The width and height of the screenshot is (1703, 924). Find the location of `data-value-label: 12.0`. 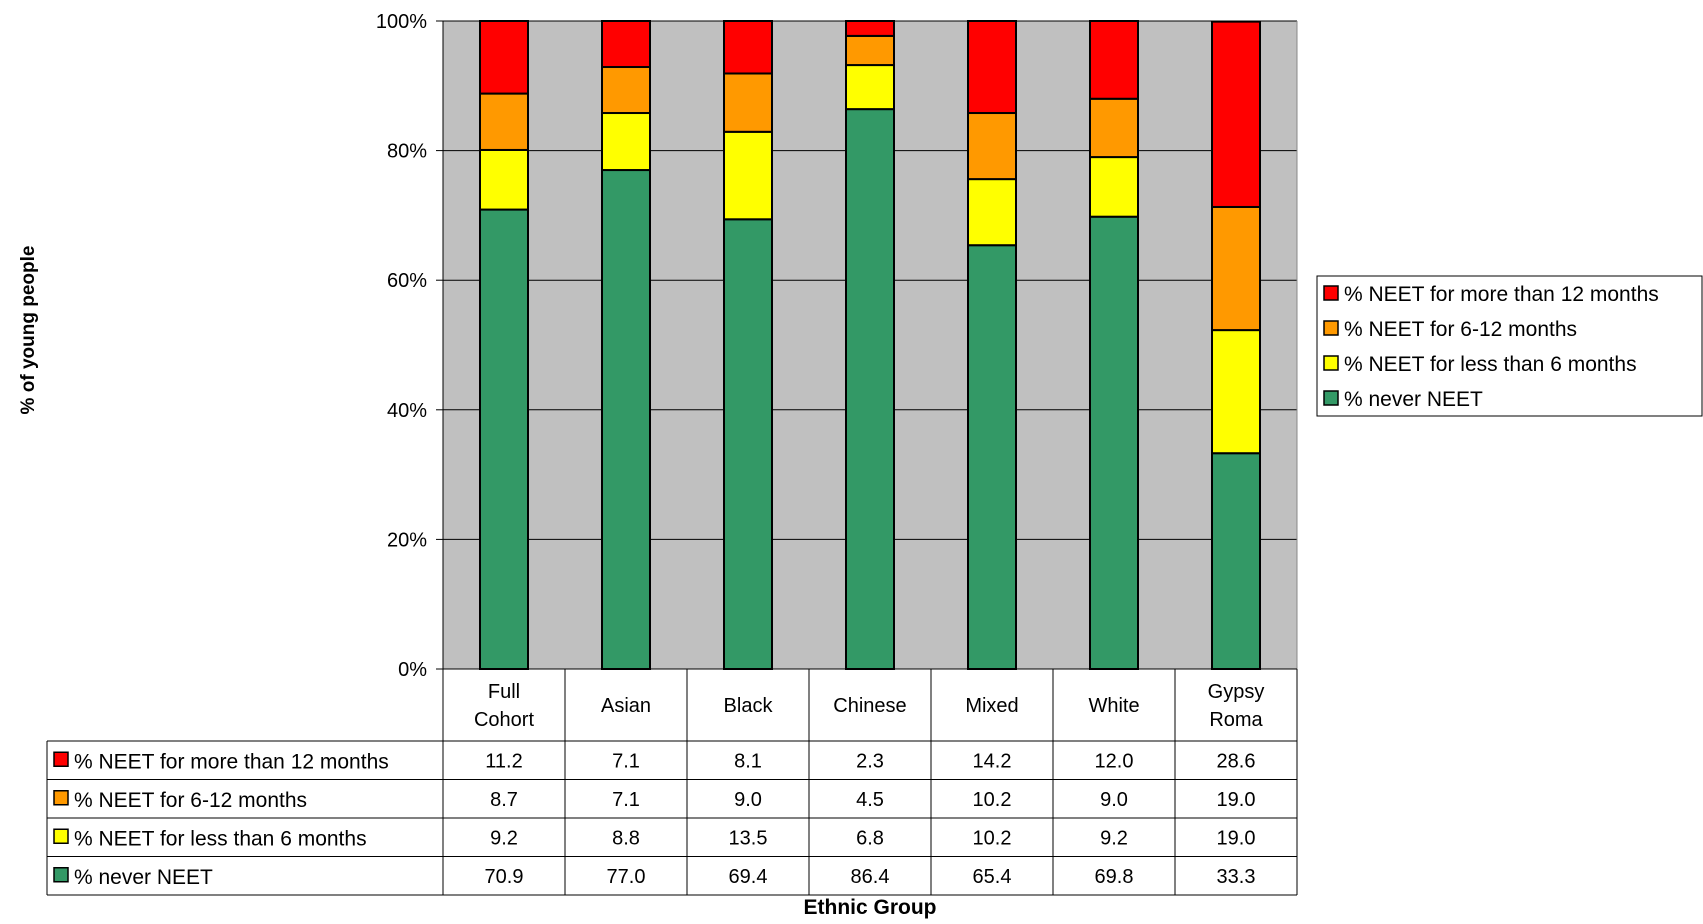

data-value-label: 12.0 is located at coordinates (1114, 761).